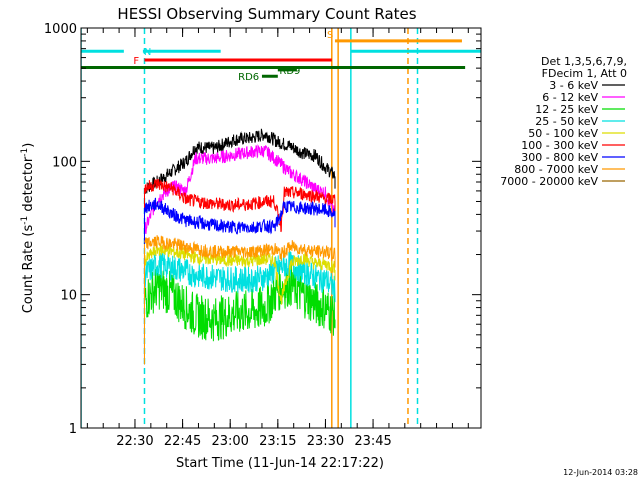 This screenshot has height=480, width=640. I want to click on flag-label-4: RD6, so click(248, 77).